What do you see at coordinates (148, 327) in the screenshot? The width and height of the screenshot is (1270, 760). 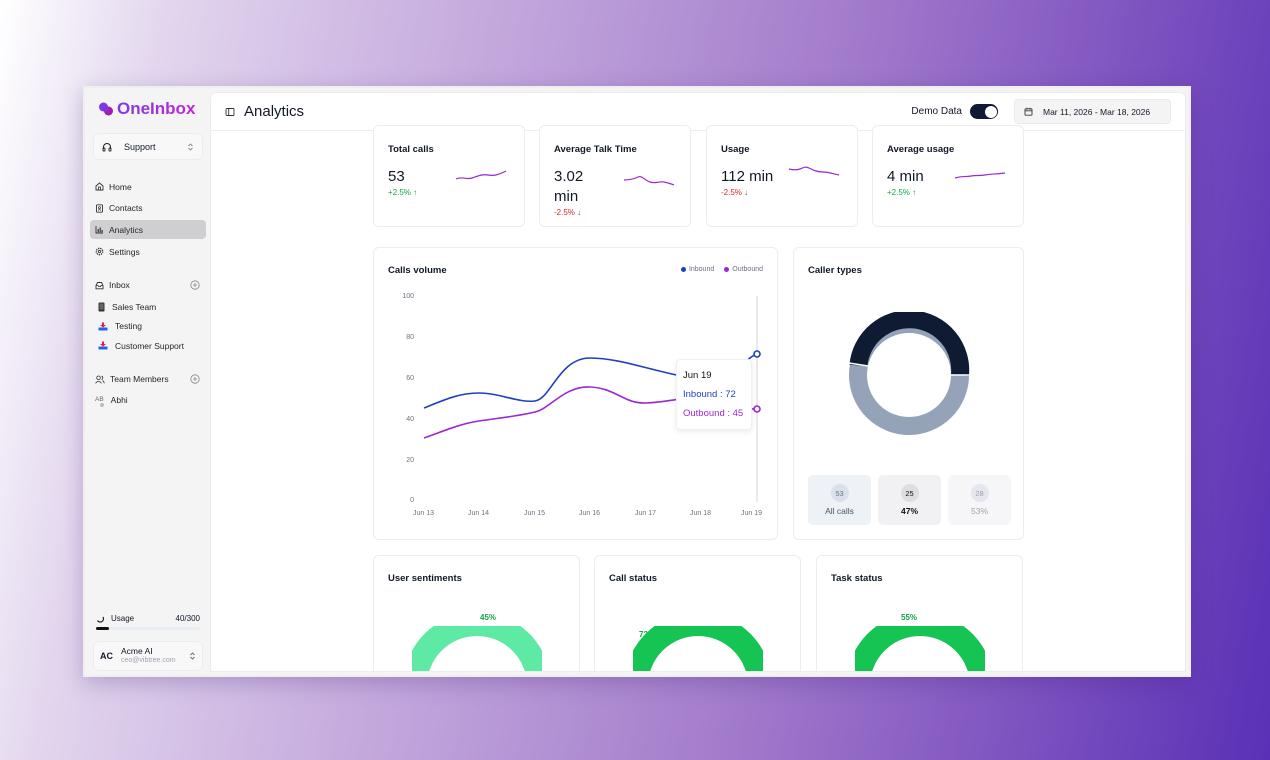 I see `inbox-item-testing: Testing` at bounding box center [148, 327].